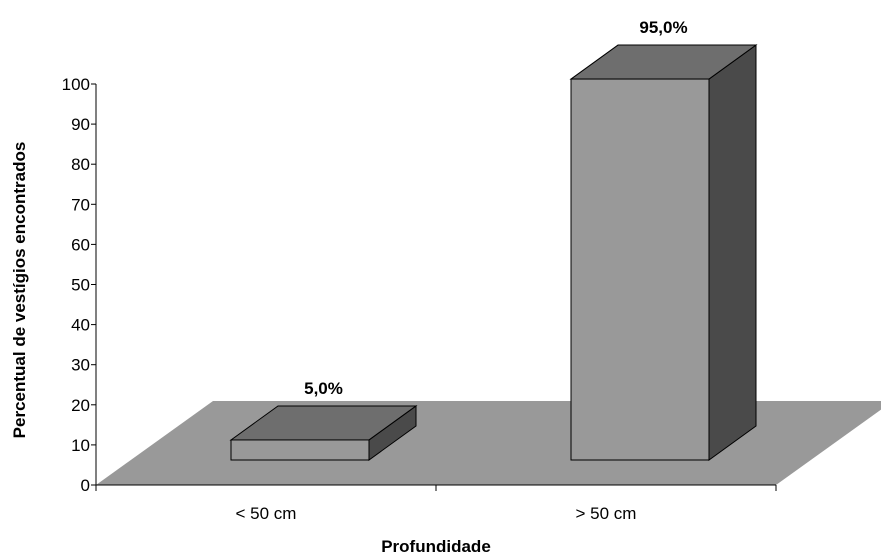 Image resolution: width=881 pixels, height=559 pixels. I want to click on y-tick-label: 100, so click(76, 84).